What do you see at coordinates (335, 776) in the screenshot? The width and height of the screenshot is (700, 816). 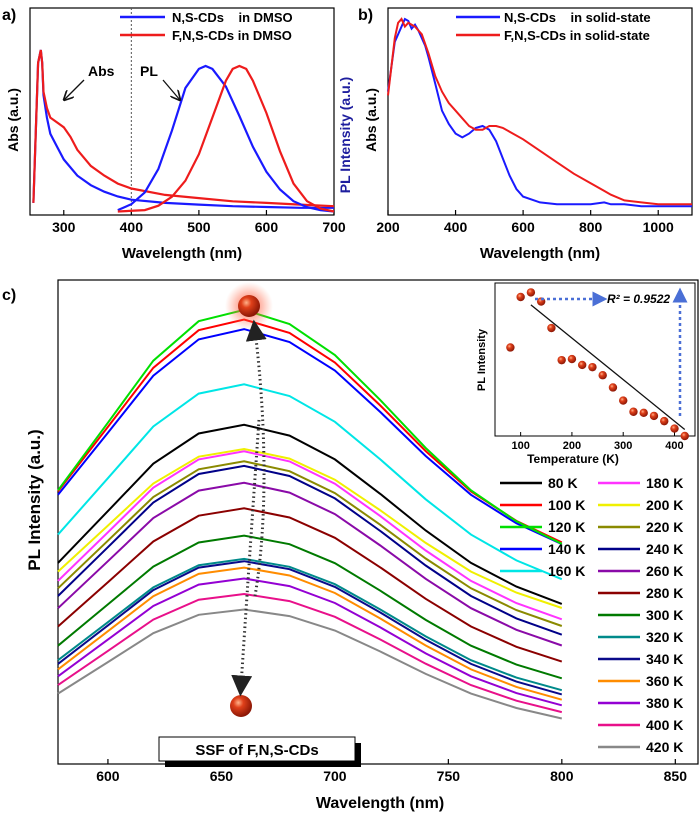 I see `panel-c-x-tick-label: 700` at bounding box center [335, 776].